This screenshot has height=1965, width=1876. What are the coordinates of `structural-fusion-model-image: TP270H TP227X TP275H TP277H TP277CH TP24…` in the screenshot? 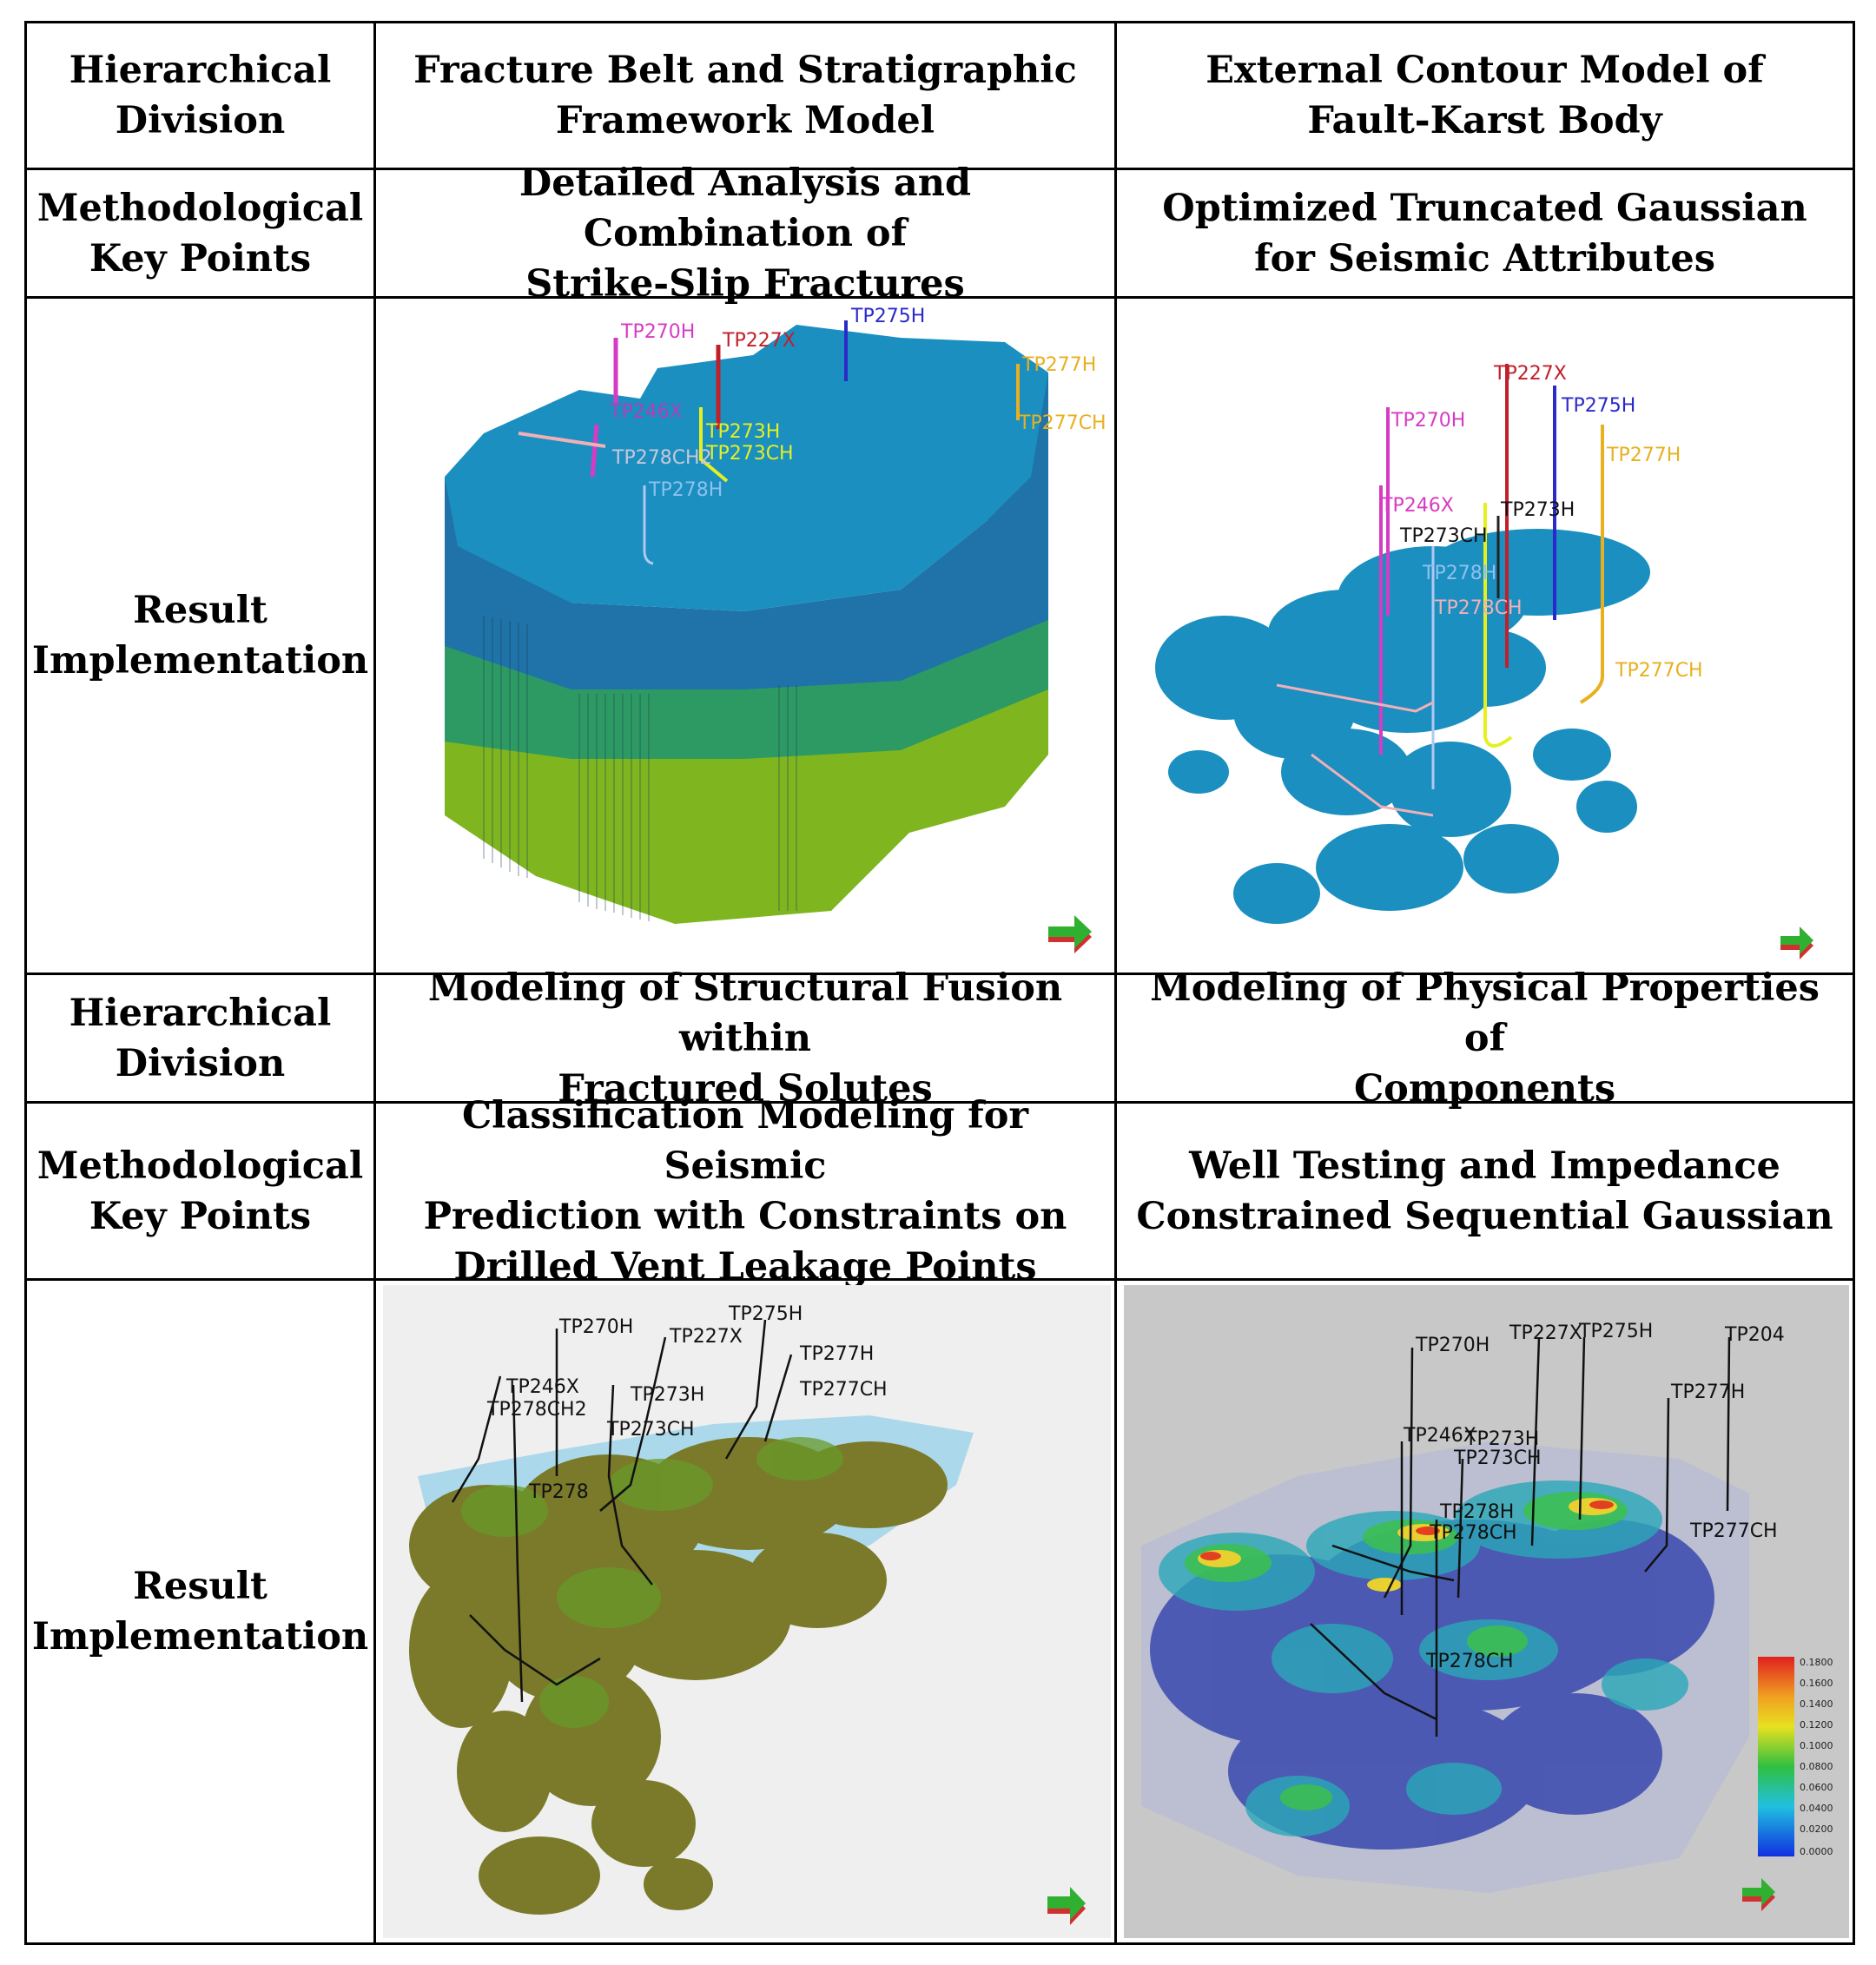 It's located at (747, 1611).